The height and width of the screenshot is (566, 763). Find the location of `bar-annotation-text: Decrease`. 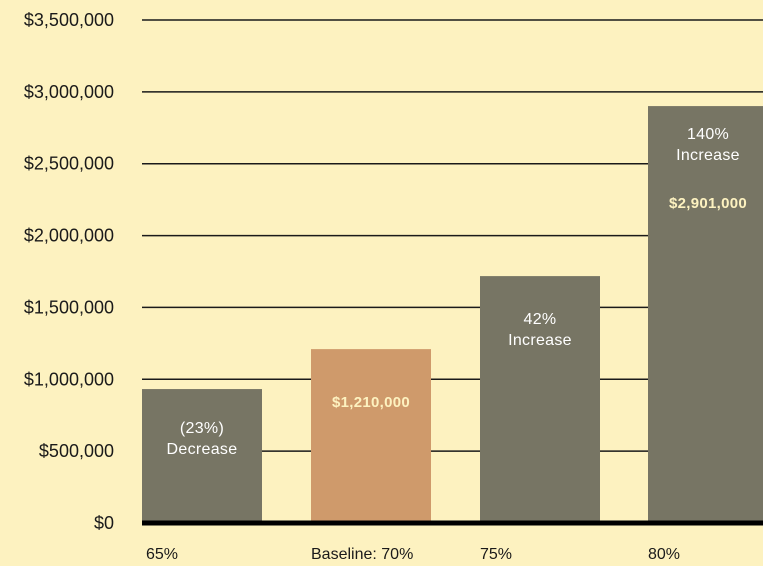

bar-annotation-text: Decrease is located at coordinates (202, 449).